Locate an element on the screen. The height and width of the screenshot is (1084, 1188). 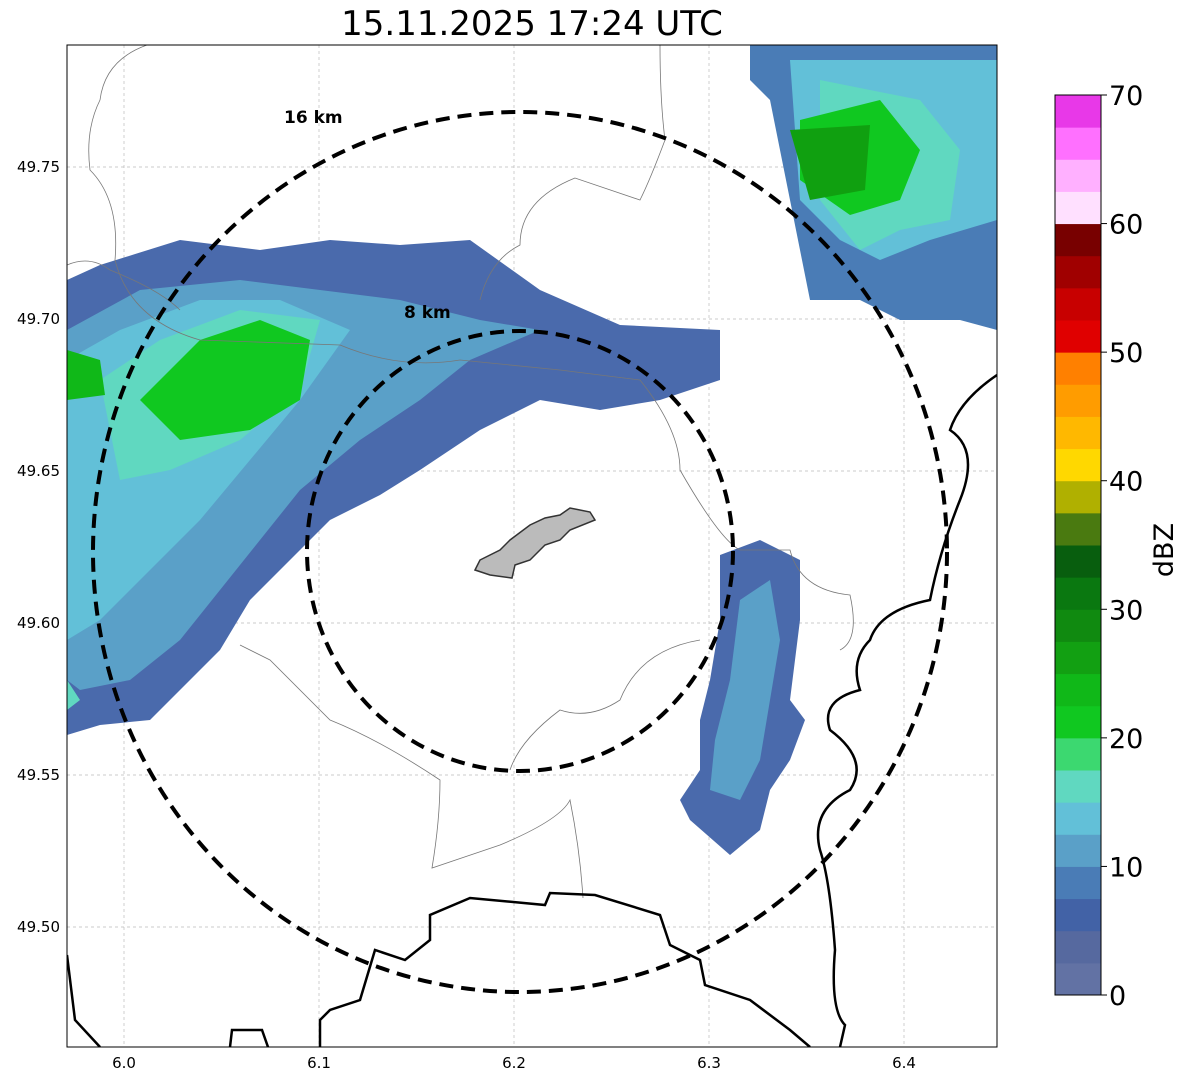
map-title: 15.11.2025 17:24 UTC is located at coordinates (532, 24).